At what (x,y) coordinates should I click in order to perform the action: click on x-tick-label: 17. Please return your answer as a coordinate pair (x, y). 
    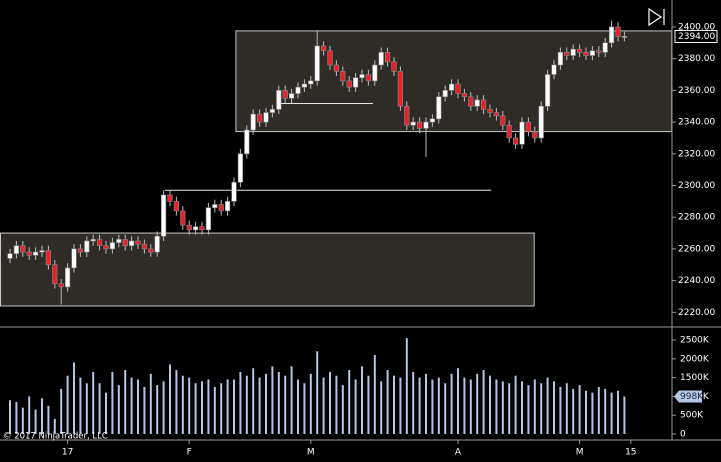
    Looking at the image, I should click on (67, 453).